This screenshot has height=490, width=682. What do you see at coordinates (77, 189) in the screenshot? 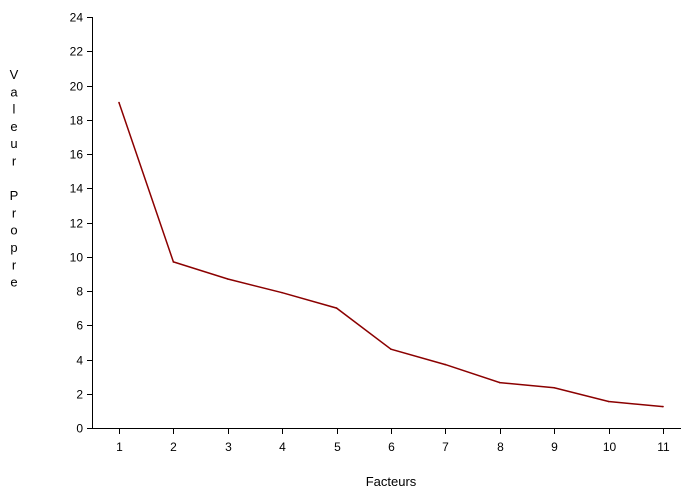
I see `y-tick-label: 14` at bounding box center [77, 189].